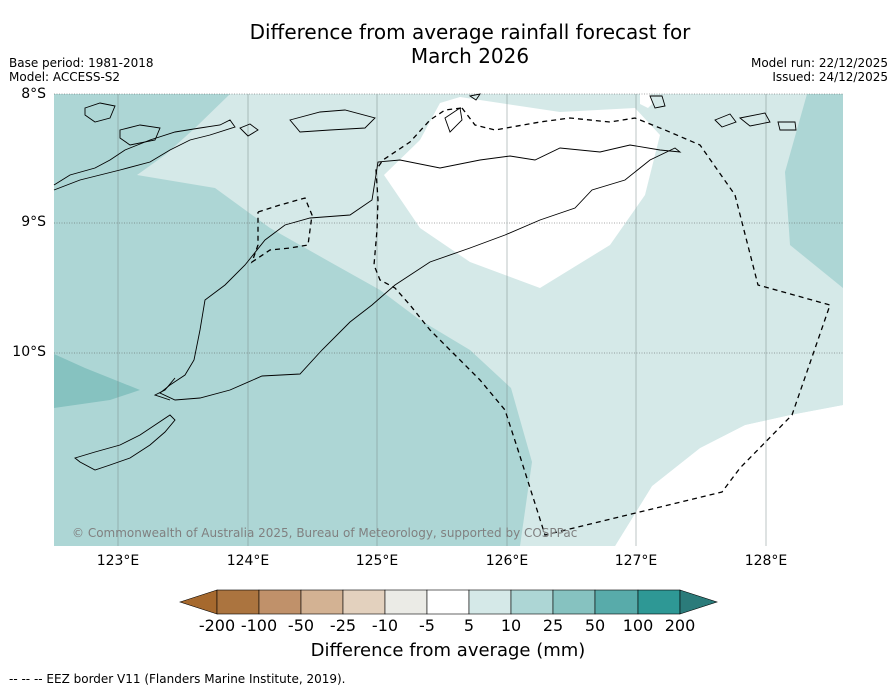 The height and width of the screenshot is (690, 896). Describe the element at coordinates (33, 94) in the screenshot. I see `lat-label-8s: 8°S` at that location.